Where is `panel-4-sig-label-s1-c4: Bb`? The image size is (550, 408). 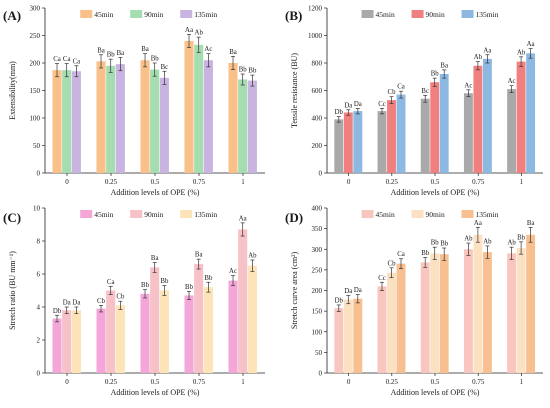
panel-4-sig-label-s1-c4: Bb is located at coordinates (521, 237).